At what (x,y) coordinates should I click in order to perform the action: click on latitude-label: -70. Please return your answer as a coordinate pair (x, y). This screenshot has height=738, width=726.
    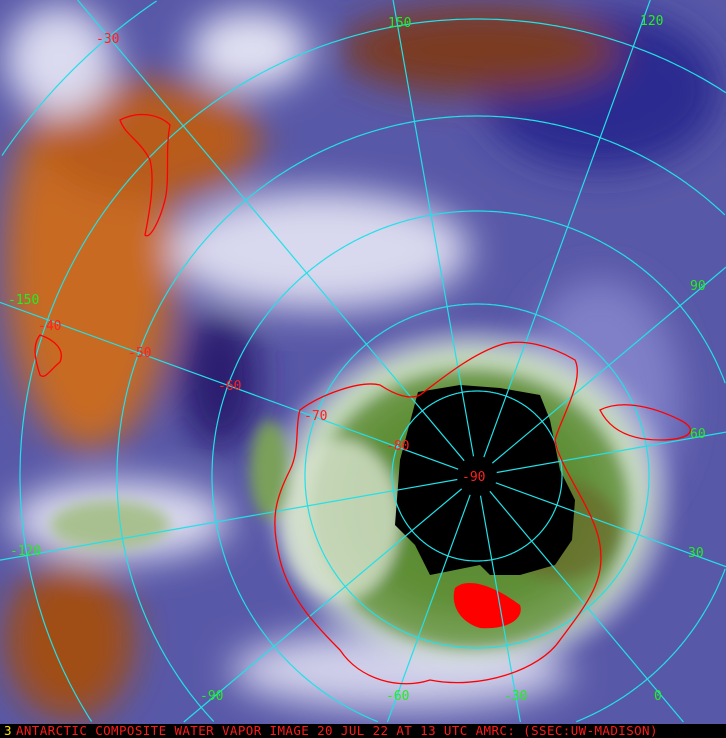
    Looking at the image, I should click on (315, 416).